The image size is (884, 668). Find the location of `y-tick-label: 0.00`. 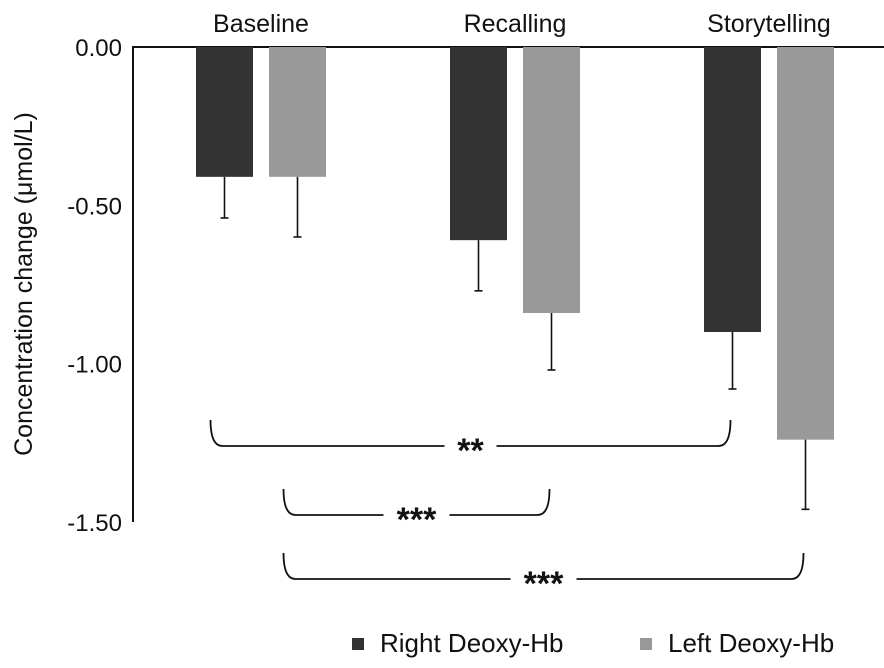

y-tick-label: 0.00 is located at coordinates (98, 48).